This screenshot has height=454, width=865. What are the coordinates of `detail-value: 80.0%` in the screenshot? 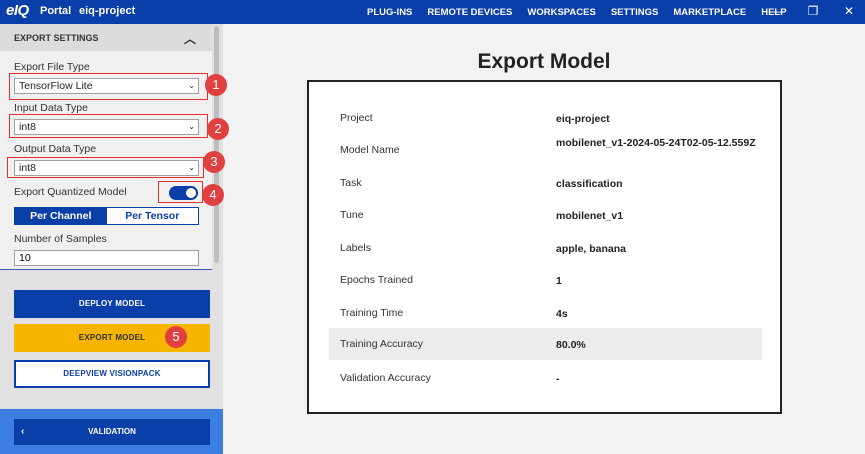 It's located at (571, 345).